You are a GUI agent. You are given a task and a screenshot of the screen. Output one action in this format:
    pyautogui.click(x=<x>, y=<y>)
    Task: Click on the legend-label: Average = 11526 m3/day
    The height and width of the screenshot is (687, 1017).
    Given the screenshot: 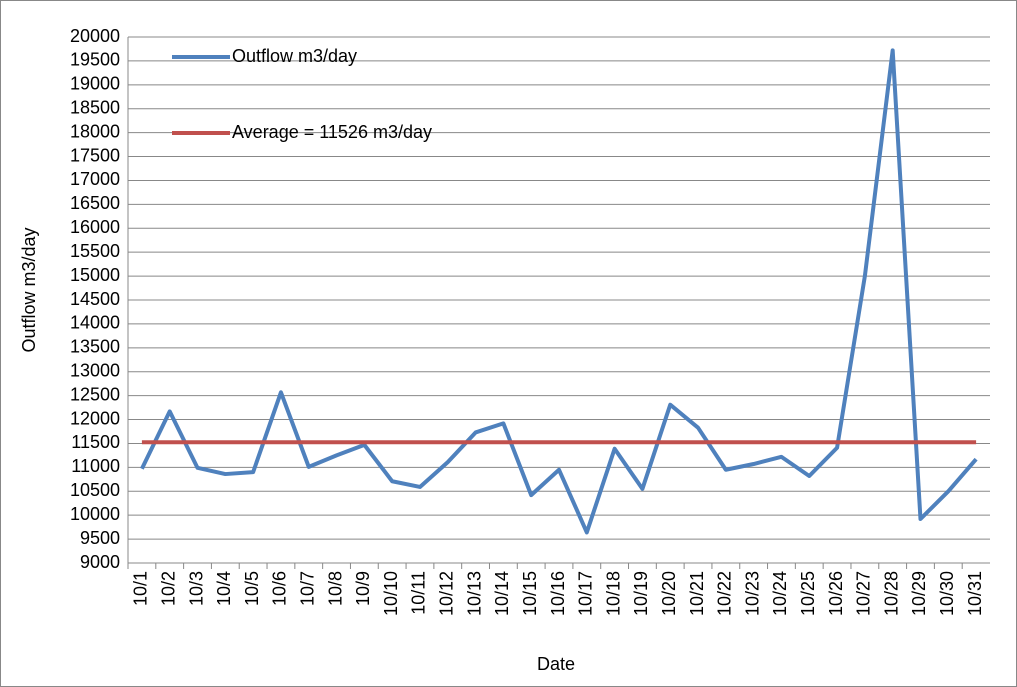 What is the action you would take?
    pyautogui.click(x=332, y=132)
    